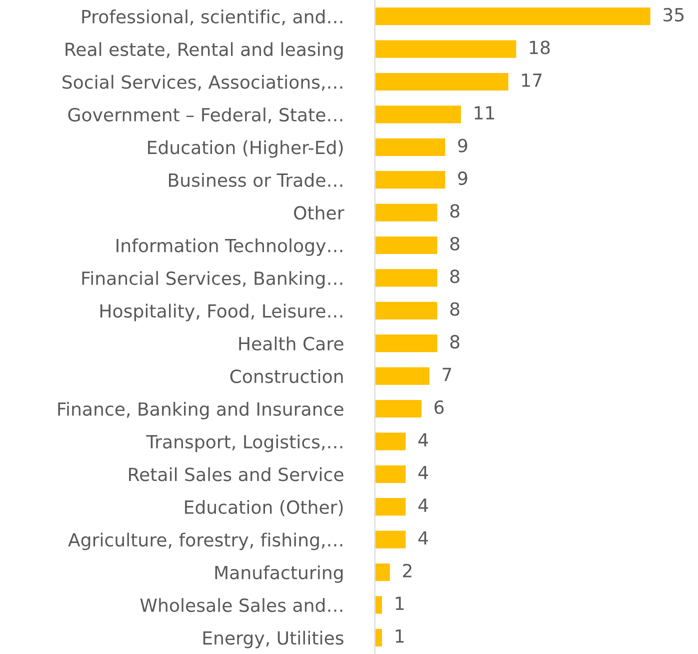  I want to click on y-tick-label: Finance, Banking and Insurance, so click(201, 411).